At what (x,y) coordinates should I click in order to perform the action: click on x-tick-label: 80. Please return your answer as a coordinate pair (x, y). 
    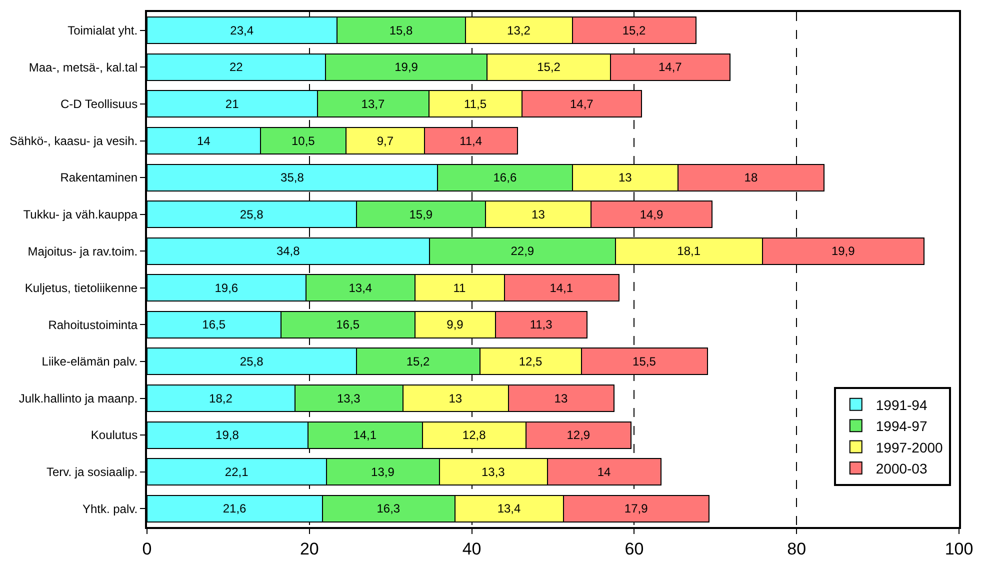
    Looking at the image, I should click on (796, 548).